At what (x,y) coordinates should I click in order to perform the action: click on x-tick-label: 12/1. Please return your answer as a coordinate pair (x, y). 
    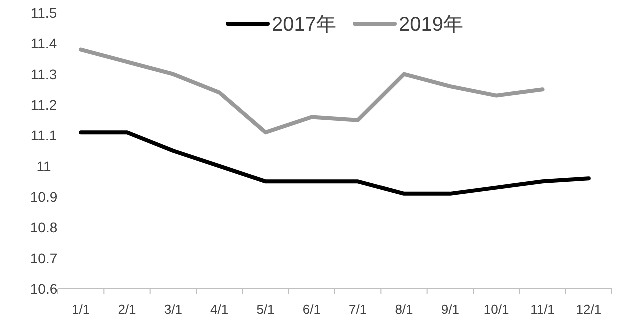
    Looking at the image, I should click on (589, 309).